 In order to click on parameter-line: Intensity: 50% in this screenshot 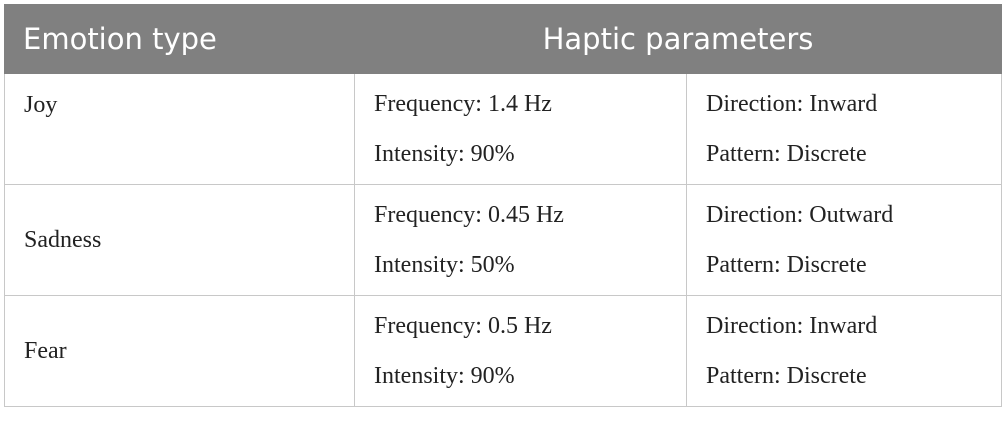, I will do `click(444, 265)`.